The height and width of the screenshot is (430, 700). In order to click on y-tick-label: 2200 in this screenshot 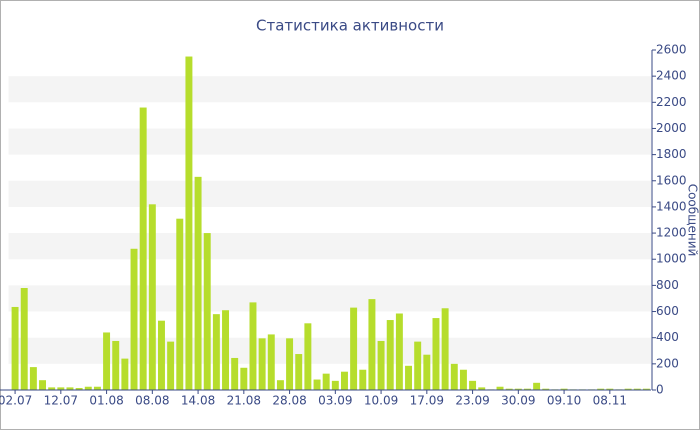, I will do `click(671, 102)`.